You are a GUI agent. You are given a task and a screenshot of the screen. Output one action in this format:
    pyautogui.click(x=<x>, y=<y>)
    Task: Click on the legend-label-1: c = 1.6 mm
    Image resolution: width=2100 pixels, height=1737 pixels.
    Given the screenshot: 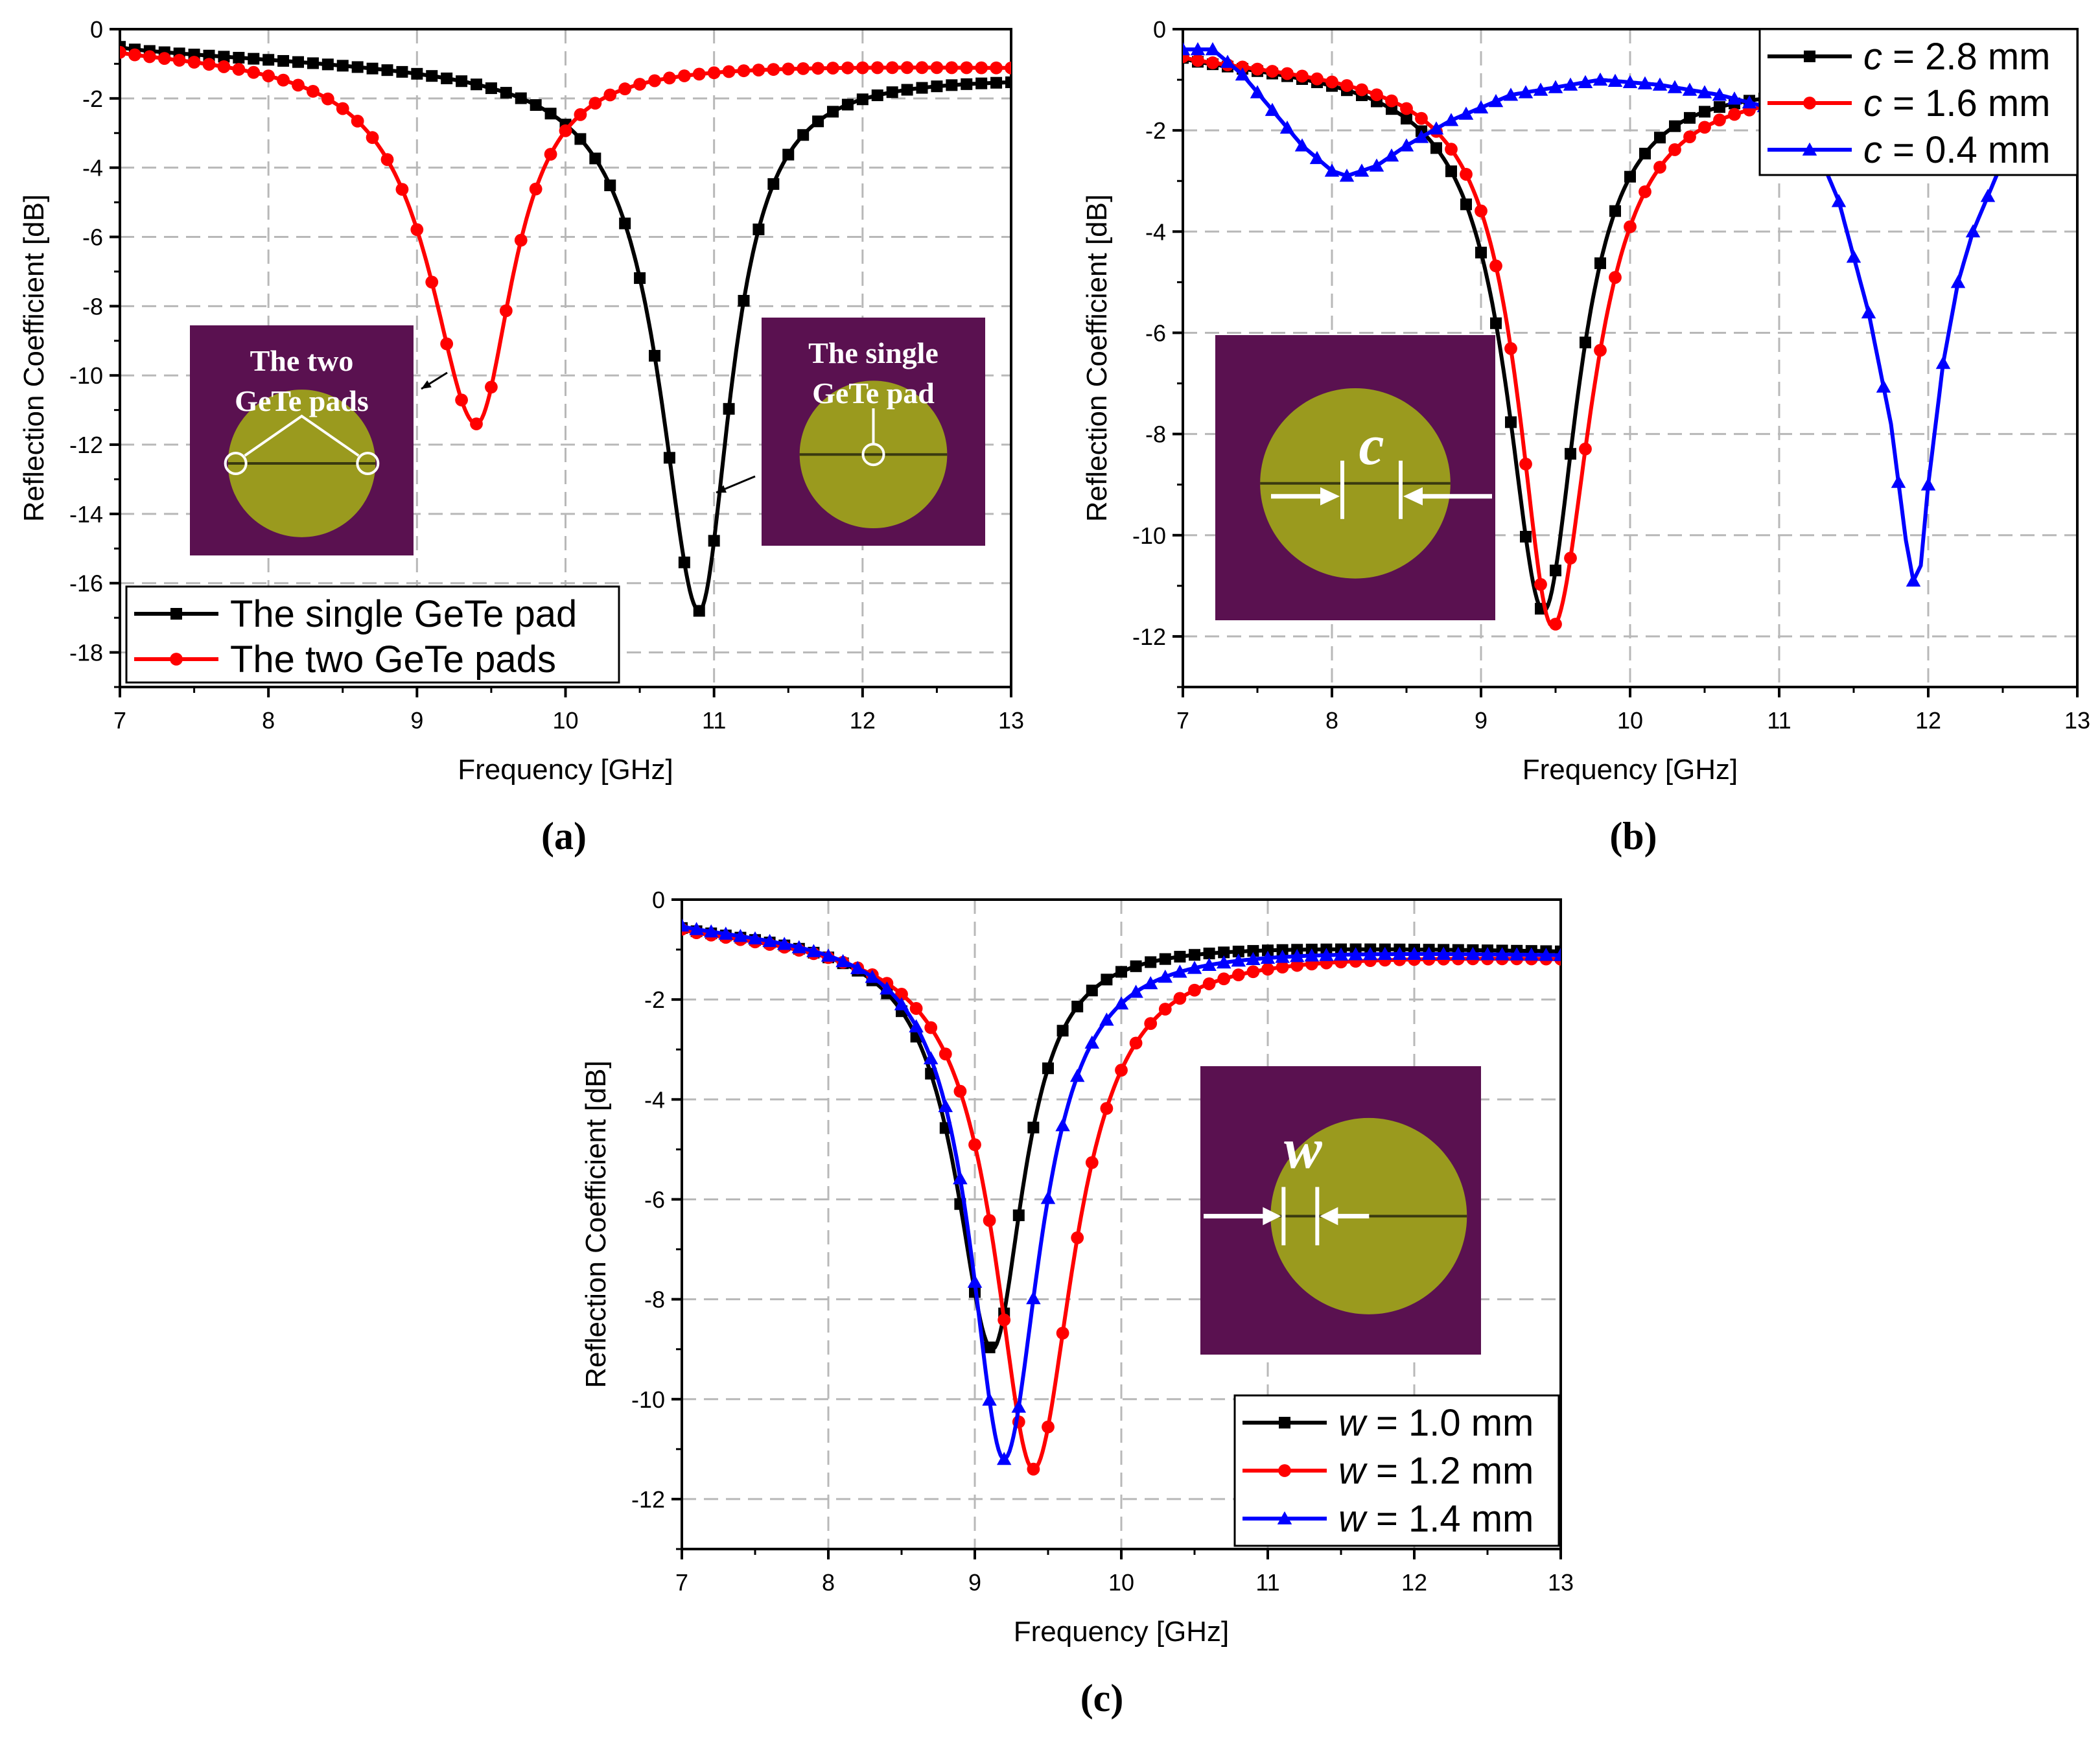 What is the action you would take?
    pyautogui.click(x=1957, y=103)
    